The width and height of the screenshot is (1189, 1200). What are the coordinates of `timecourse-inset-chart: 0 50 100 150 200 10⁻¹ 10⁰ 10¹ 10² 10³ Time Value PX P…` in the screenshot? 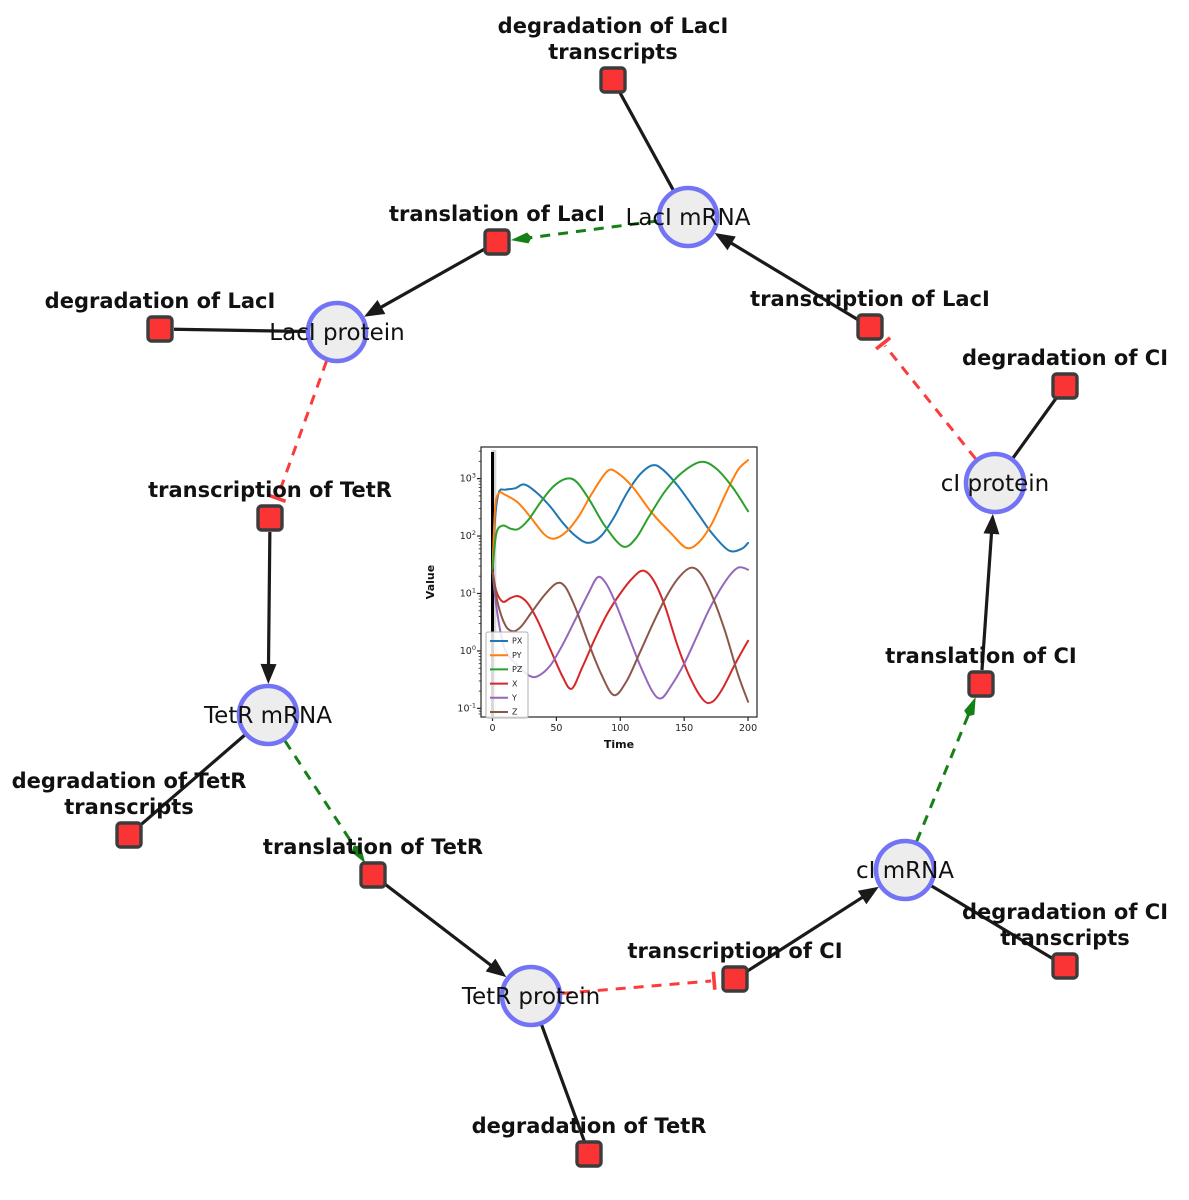 It's located at (595, 604).